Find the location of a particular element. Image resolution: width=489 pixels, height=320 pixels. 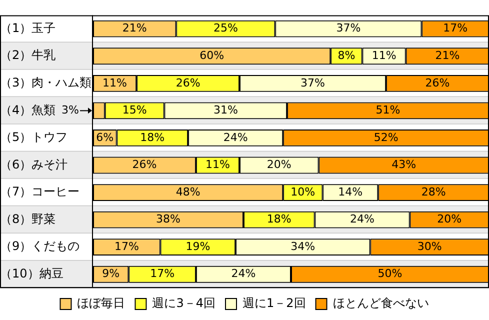

y-tick-label: （4）魚類 is located at coordinates (28, 109).